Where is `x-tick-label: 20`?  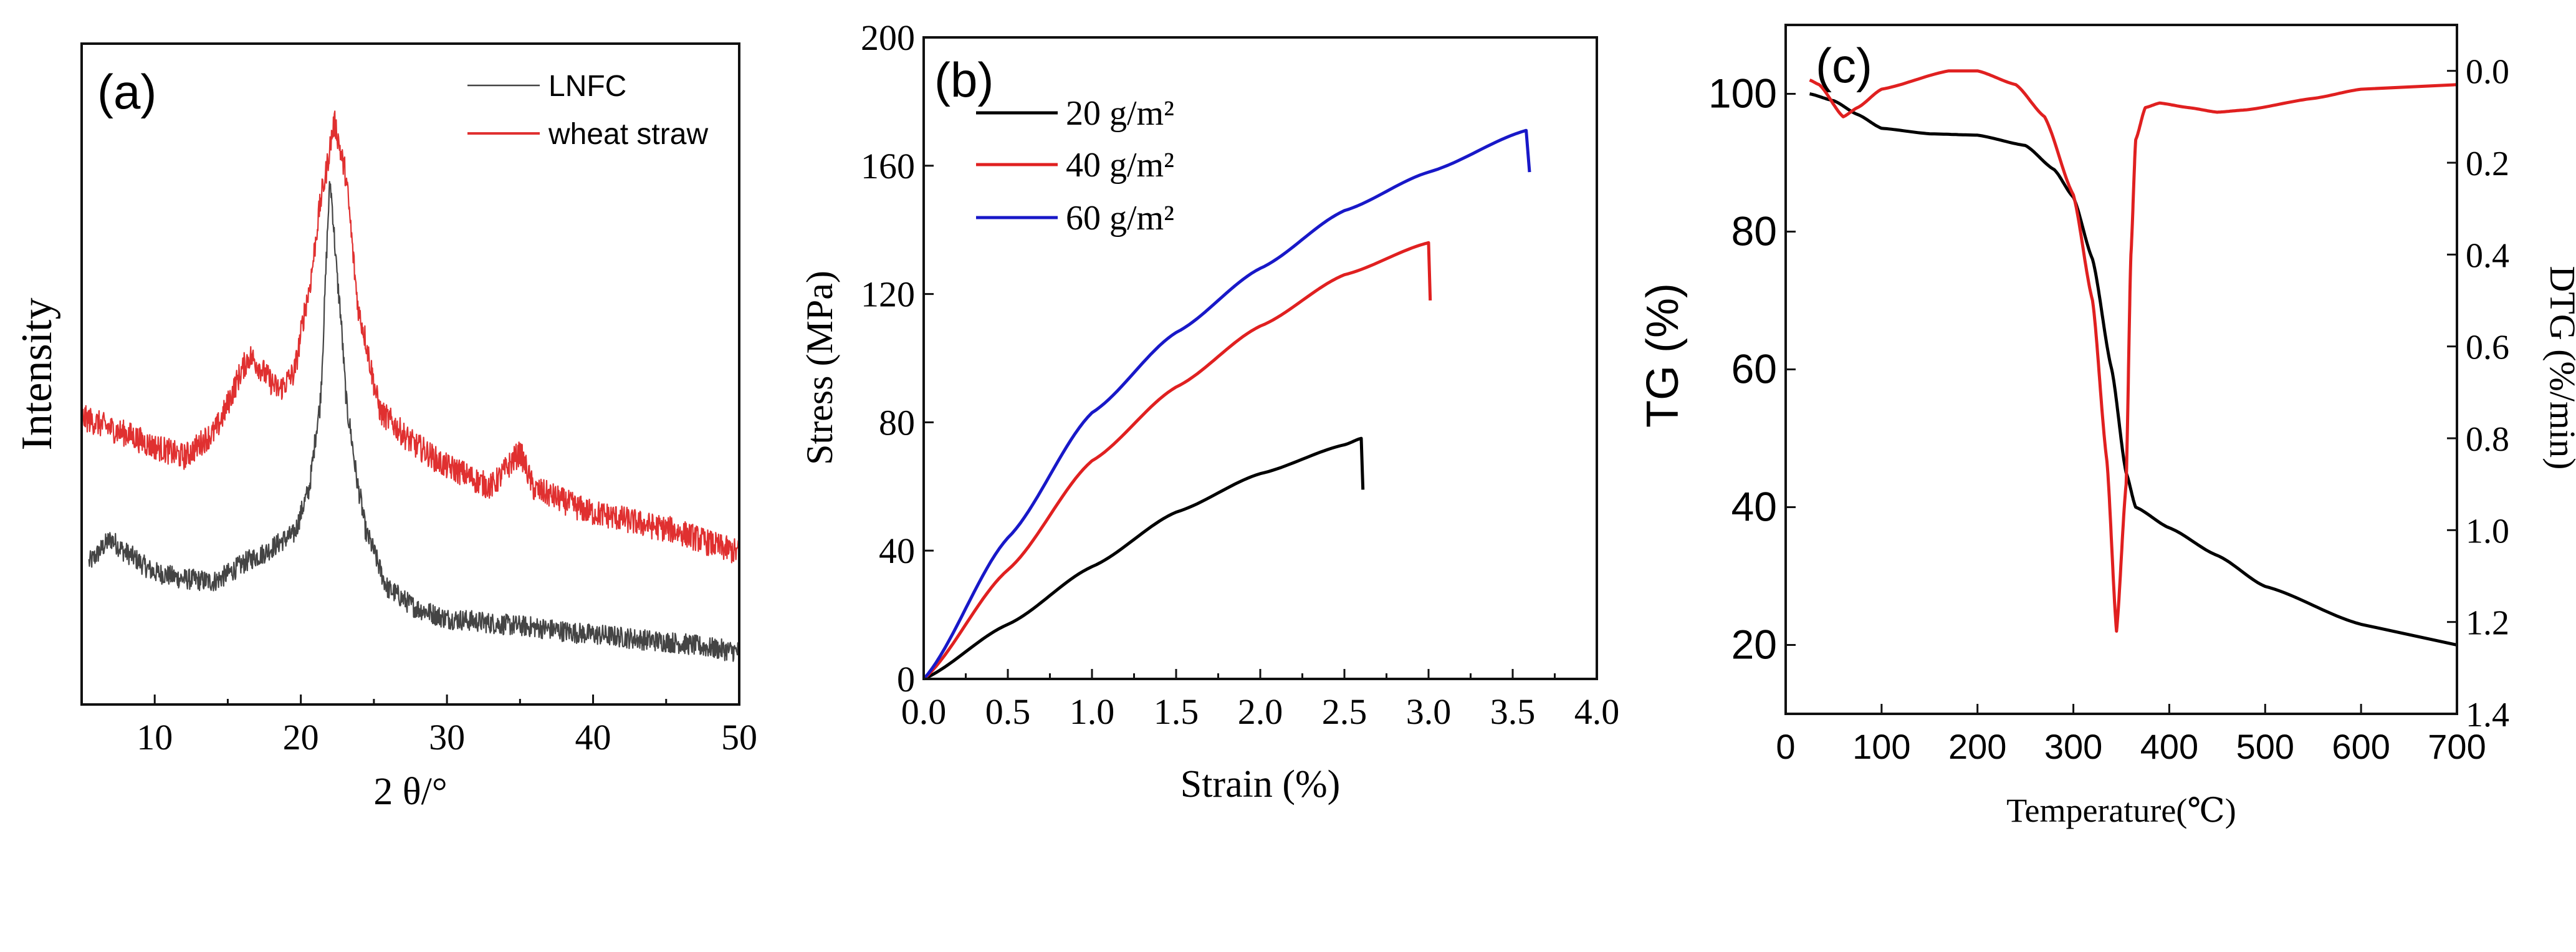
x-tick-label: 20 is located at coordinates (301, 737).